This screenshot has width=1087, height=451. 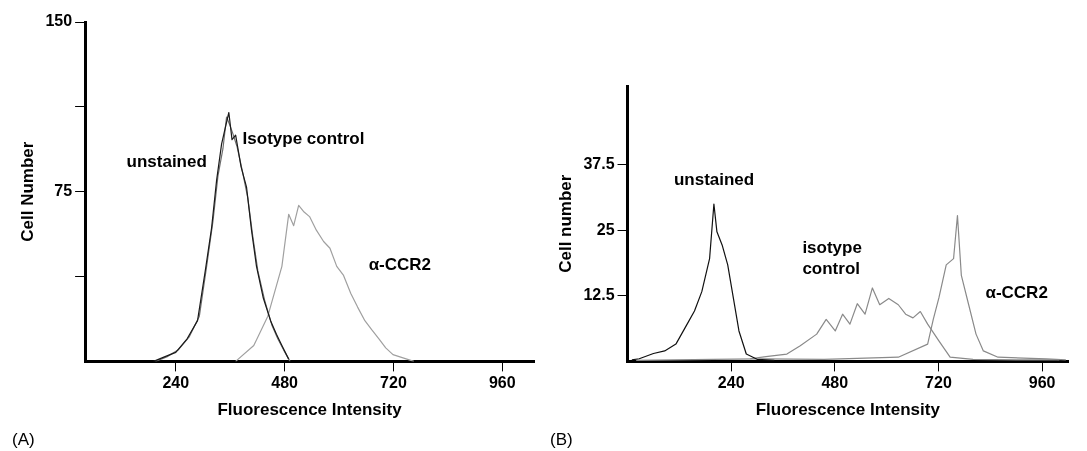 What do you see at coordinates (599, 164) in the screenshot?
I see `y-tick-label: 37.5` at bounding box center [599, 164].